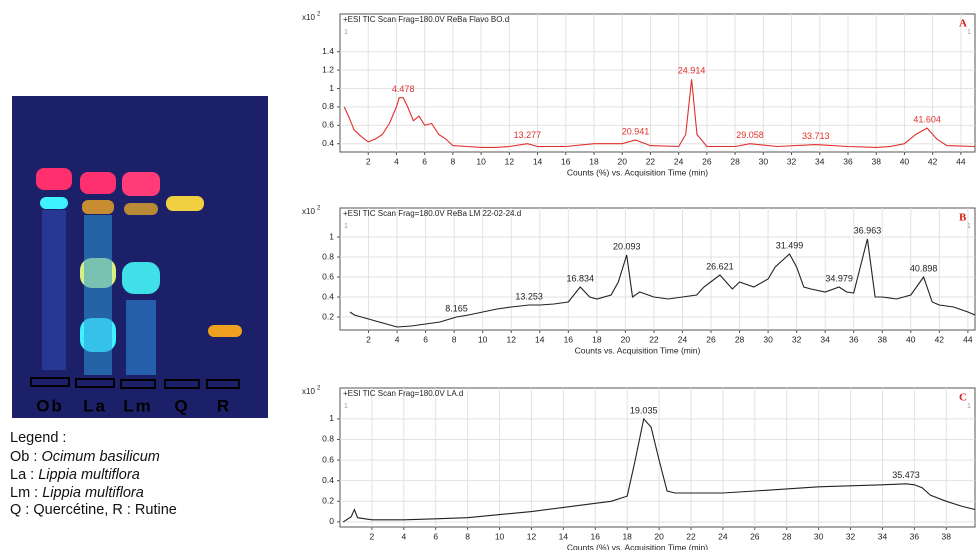 The image size is (977, 550). What do you see at coordinates (85, 457) in the screenshot?
I see `legend-entry: Ob : Ocimum basilicum` at bounding box center [85, 457].